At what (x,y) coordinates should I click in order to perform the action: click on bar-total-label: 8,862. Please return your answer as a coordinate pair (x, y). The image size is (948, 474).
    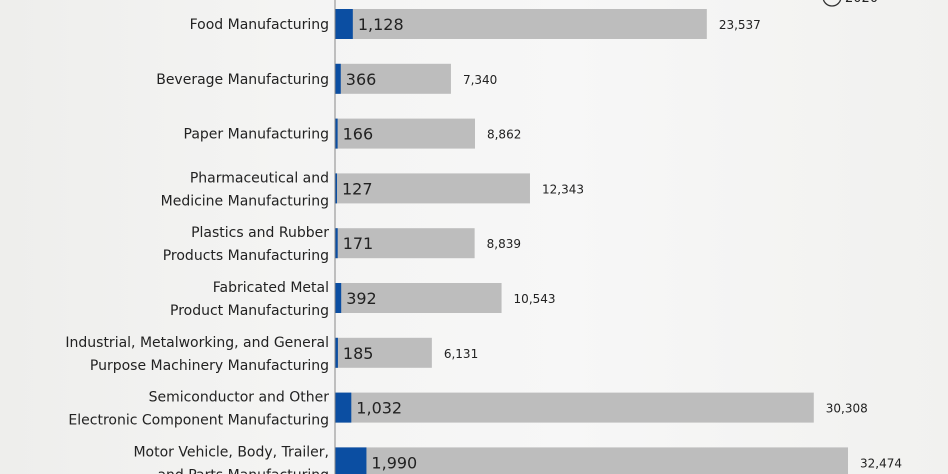
    Looking at the image, I should click on (504, 135).